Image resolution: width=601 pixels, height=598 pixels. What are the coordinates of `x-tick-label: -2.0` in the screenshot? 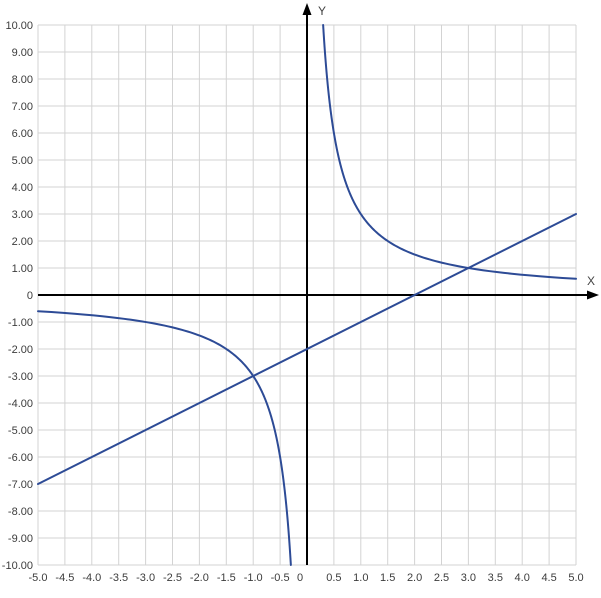 It's located at (199, 578).